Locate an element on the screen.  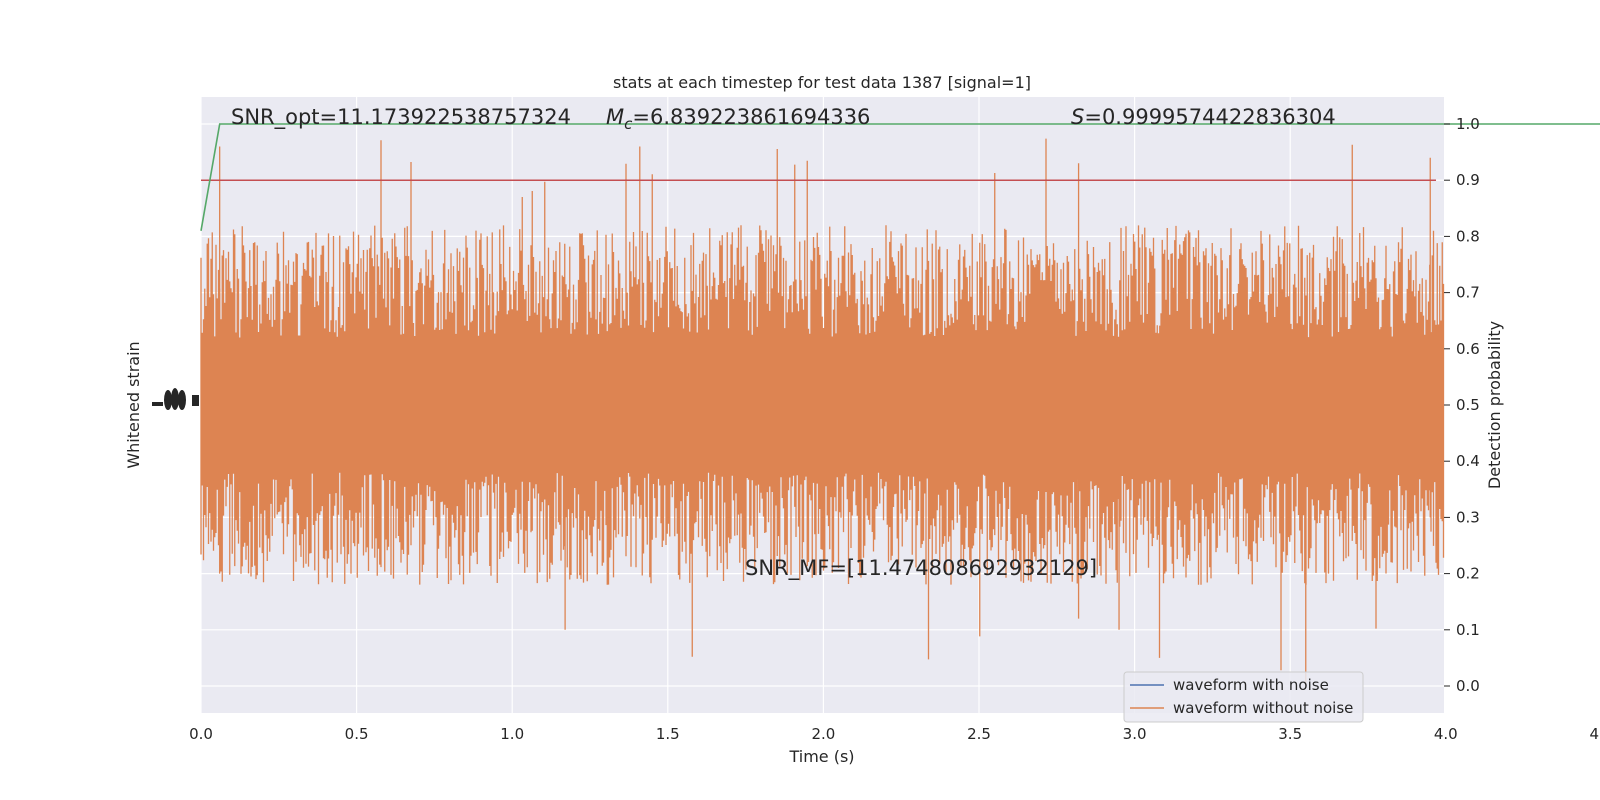
legend-box is located at coordinates (1243, 697).